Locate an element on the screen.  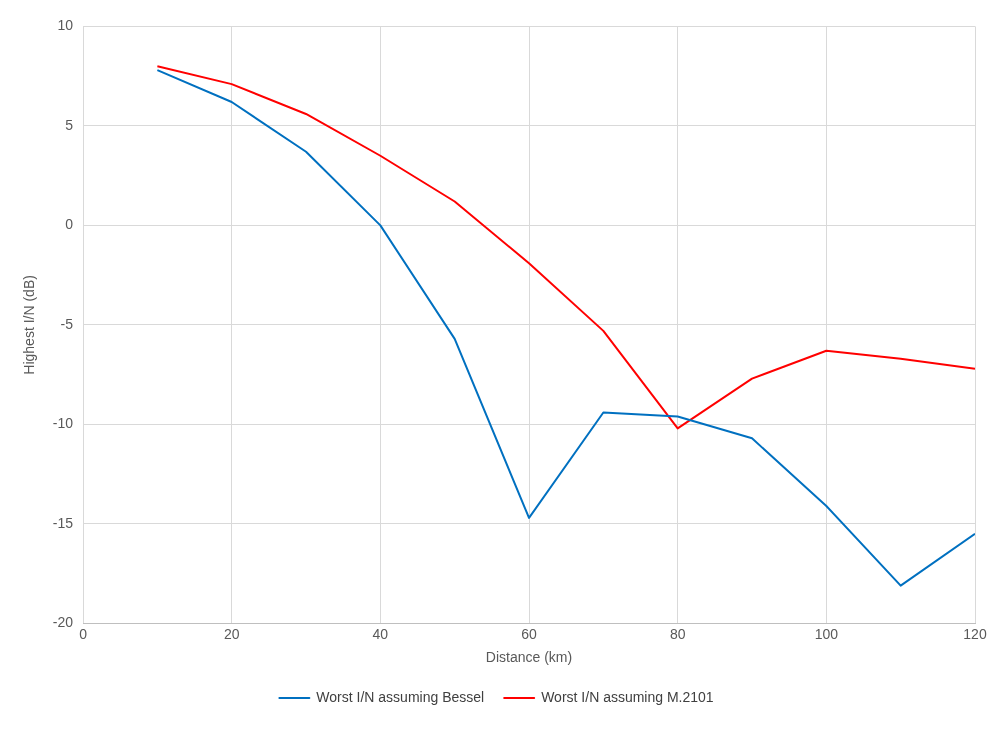
y-tick-label: -15 is located at coordinates (63, 522).